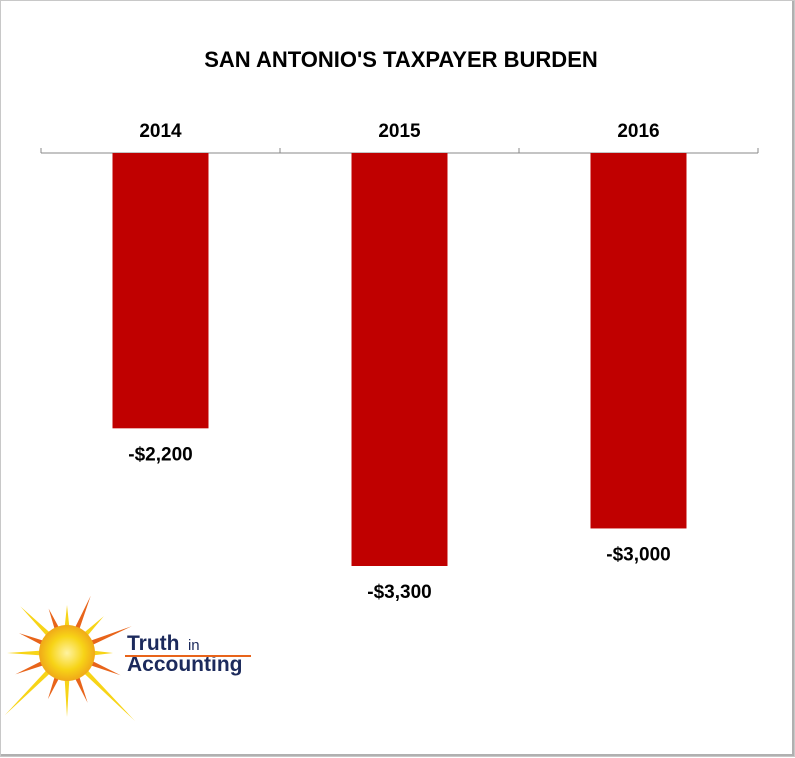 This screenshot has height=758, width=795. What do you see at coordinates (160, 454) in the screenshot?
I see `data-label-2014: -$2,200` at bounding box center [160, 454].